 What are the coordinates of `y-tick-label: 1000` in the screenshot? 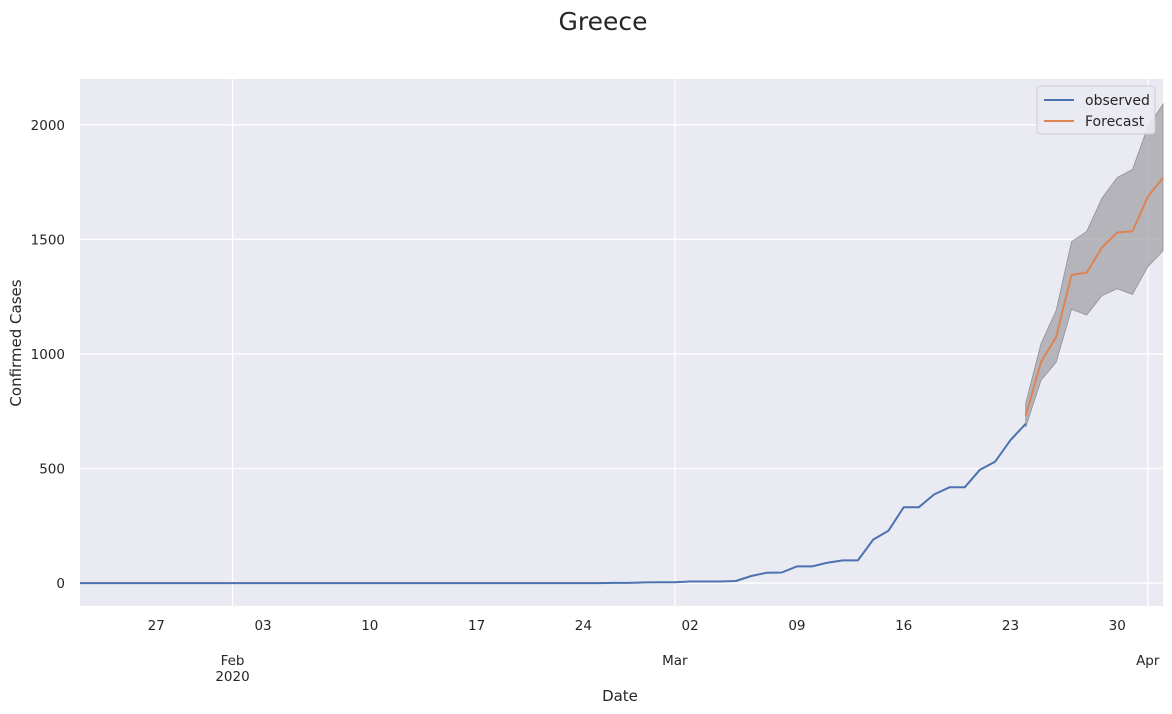 It's located at (48, 355).